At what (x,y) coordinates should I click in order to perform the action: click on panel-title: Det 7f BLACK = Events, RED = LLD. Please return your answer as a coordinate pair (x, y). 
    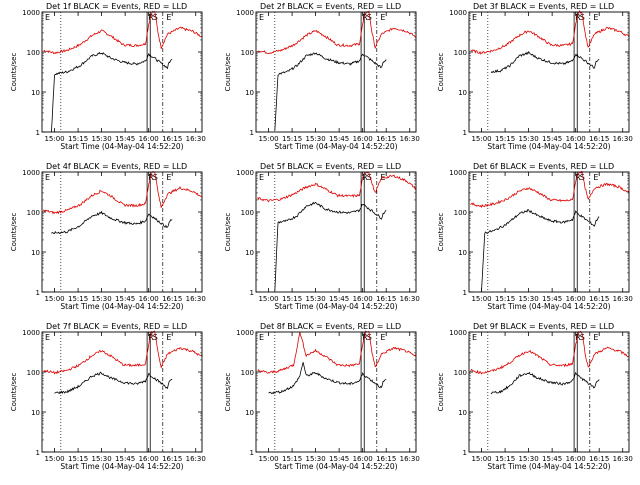
    Looking at the image, I should click on (116, 326).